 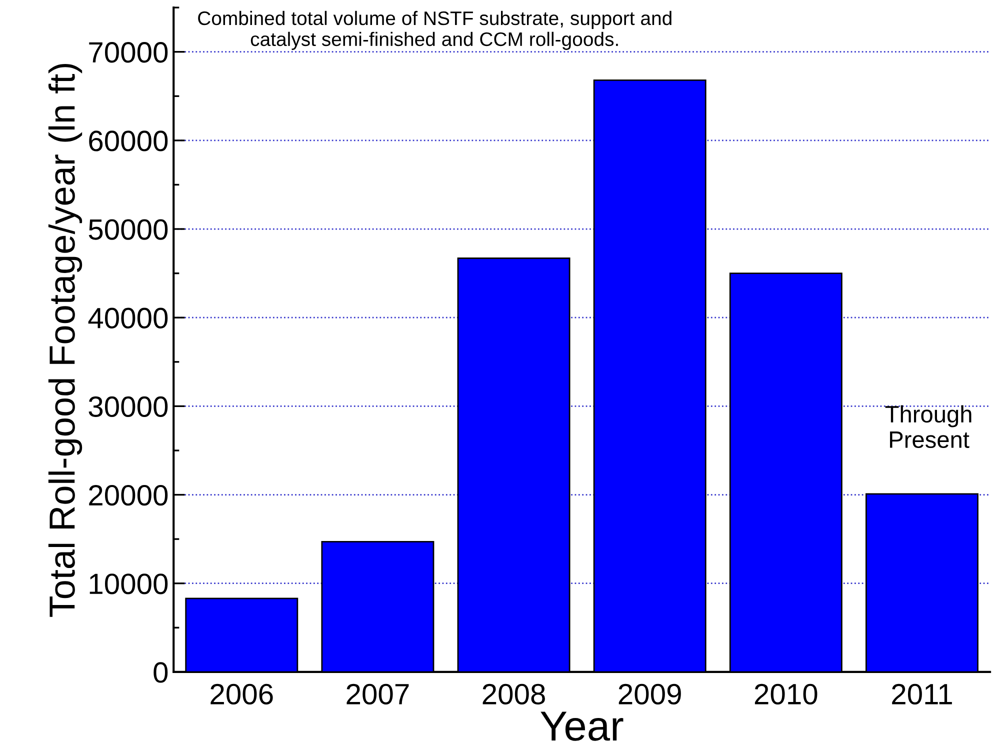 What do you see at coordinates (928, 426) in the screenshot?
I see `annotation: Through Present` at bounding box center [928, 426].